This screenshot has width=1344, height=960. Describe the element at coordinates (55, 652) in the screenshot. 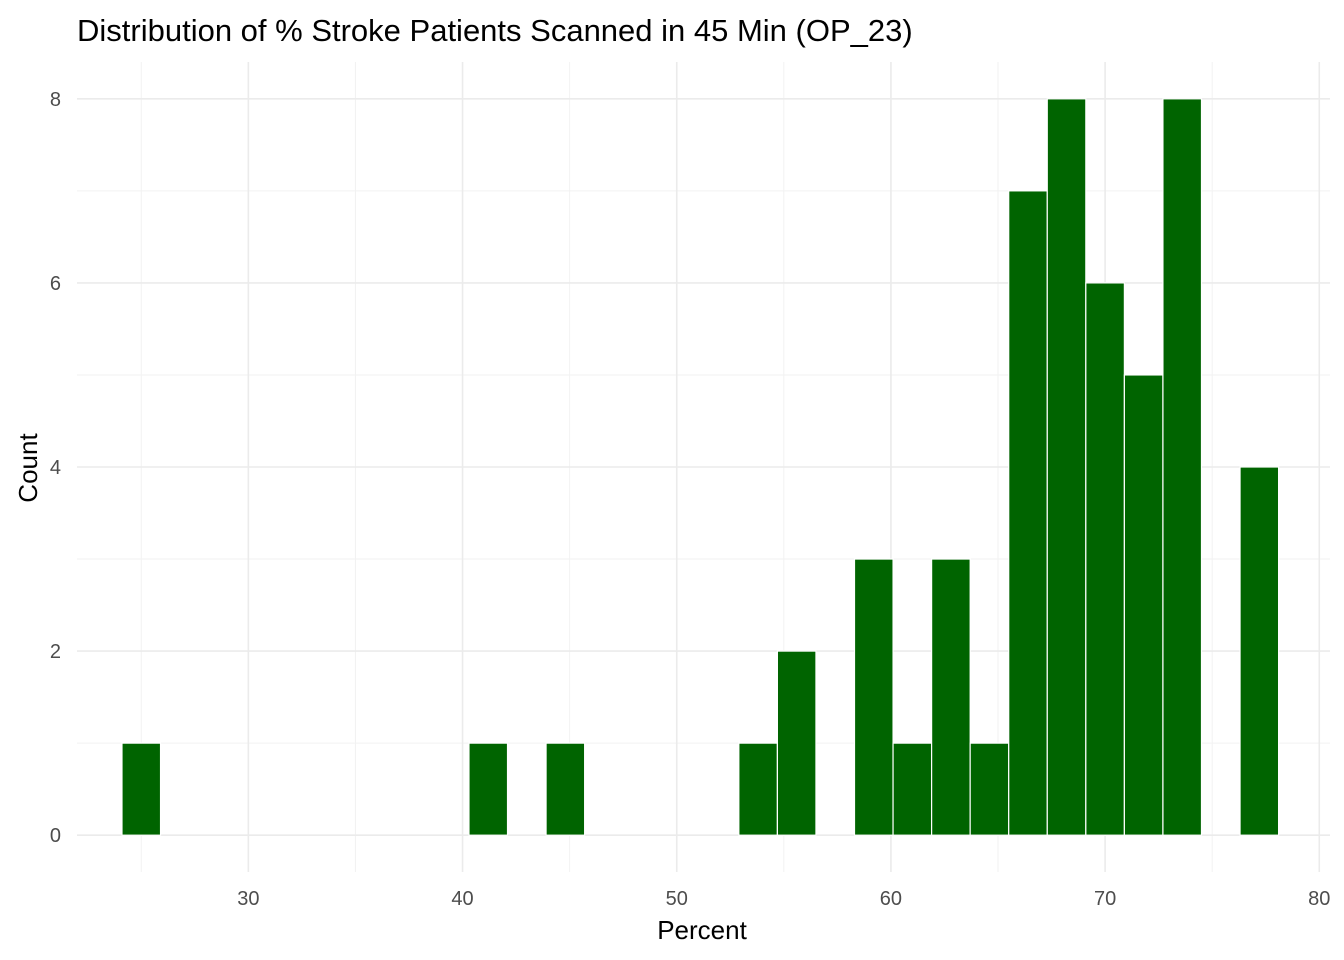

I see `y-tick-label: 2` at that location.